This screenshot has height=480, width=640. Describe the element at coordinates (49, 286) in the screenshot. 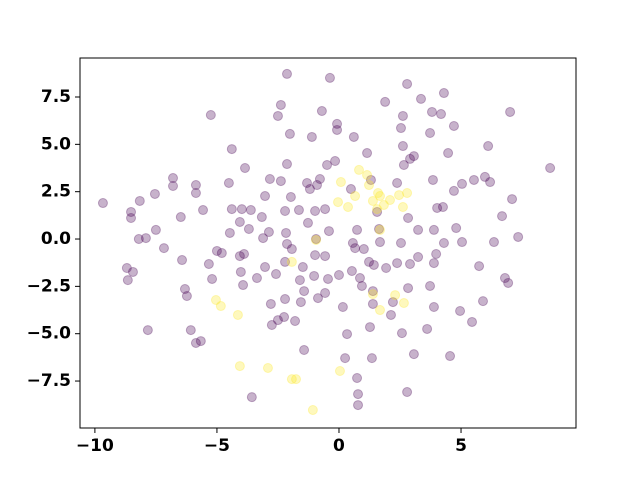

I see `y-tick-label: −2.5` at that location.